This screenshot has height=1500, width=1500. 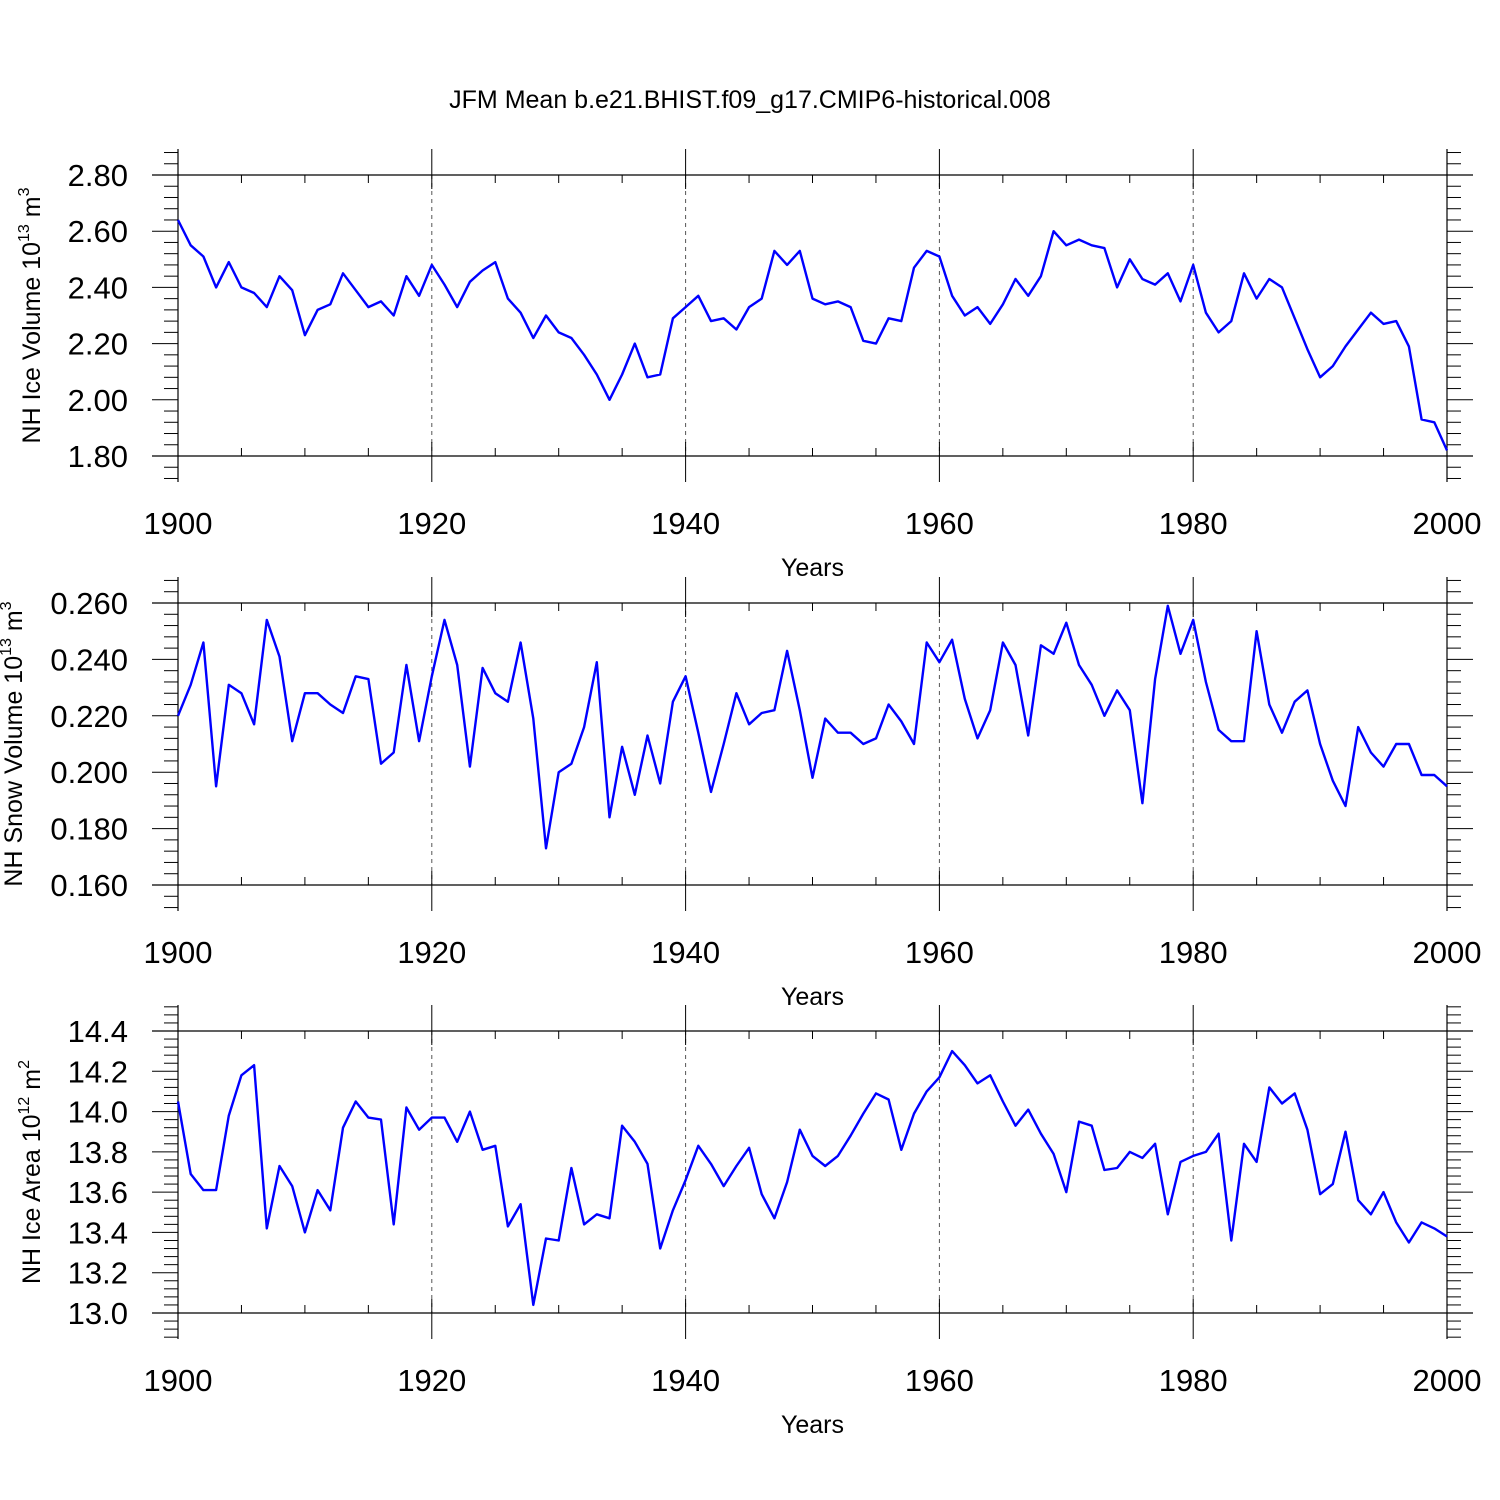 What do you see at coordinates (98, 456) in the screenshot?
I see `y-tick-label: 1.80` at bounding box center [98, 456].